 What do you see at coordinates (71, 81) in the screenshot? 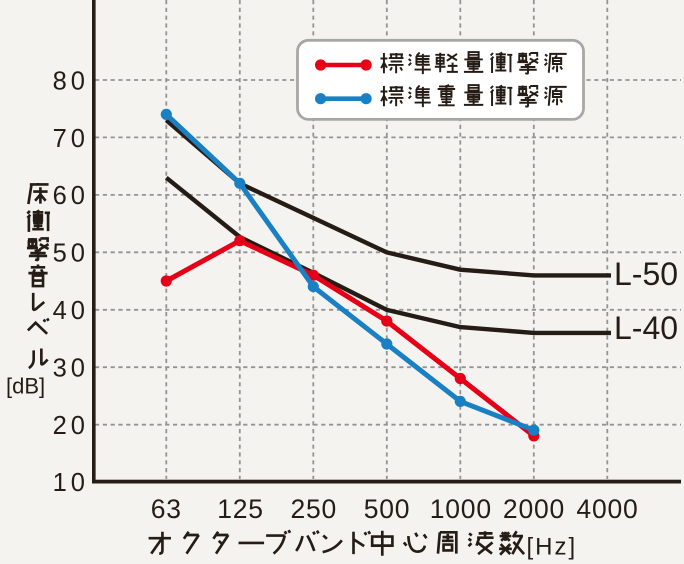
I see `svg-text: 80` at bounding box center [71, 81].